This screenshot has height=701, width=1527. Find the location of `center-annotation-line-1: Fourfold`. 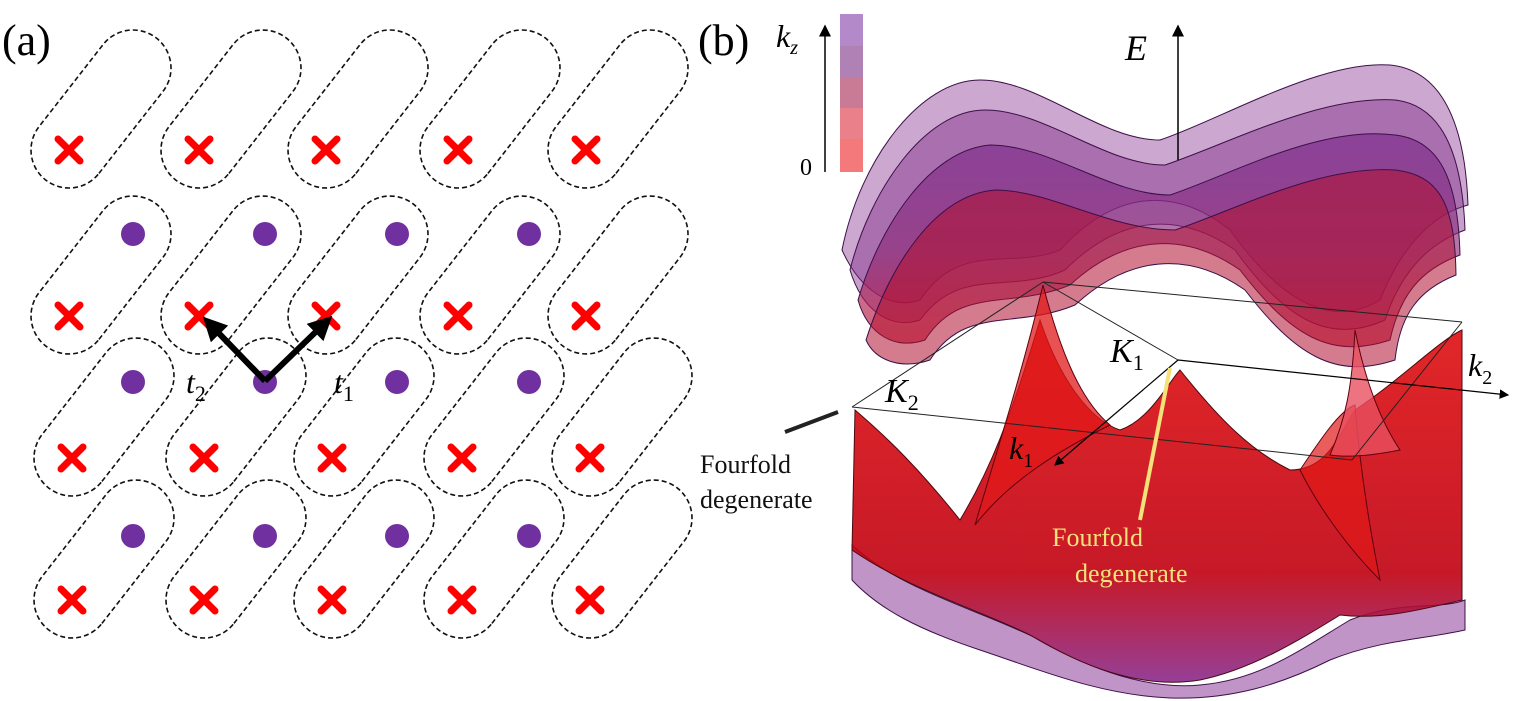

center-annotation-line-1: Fourfold is located at coordinates (1097, 537).